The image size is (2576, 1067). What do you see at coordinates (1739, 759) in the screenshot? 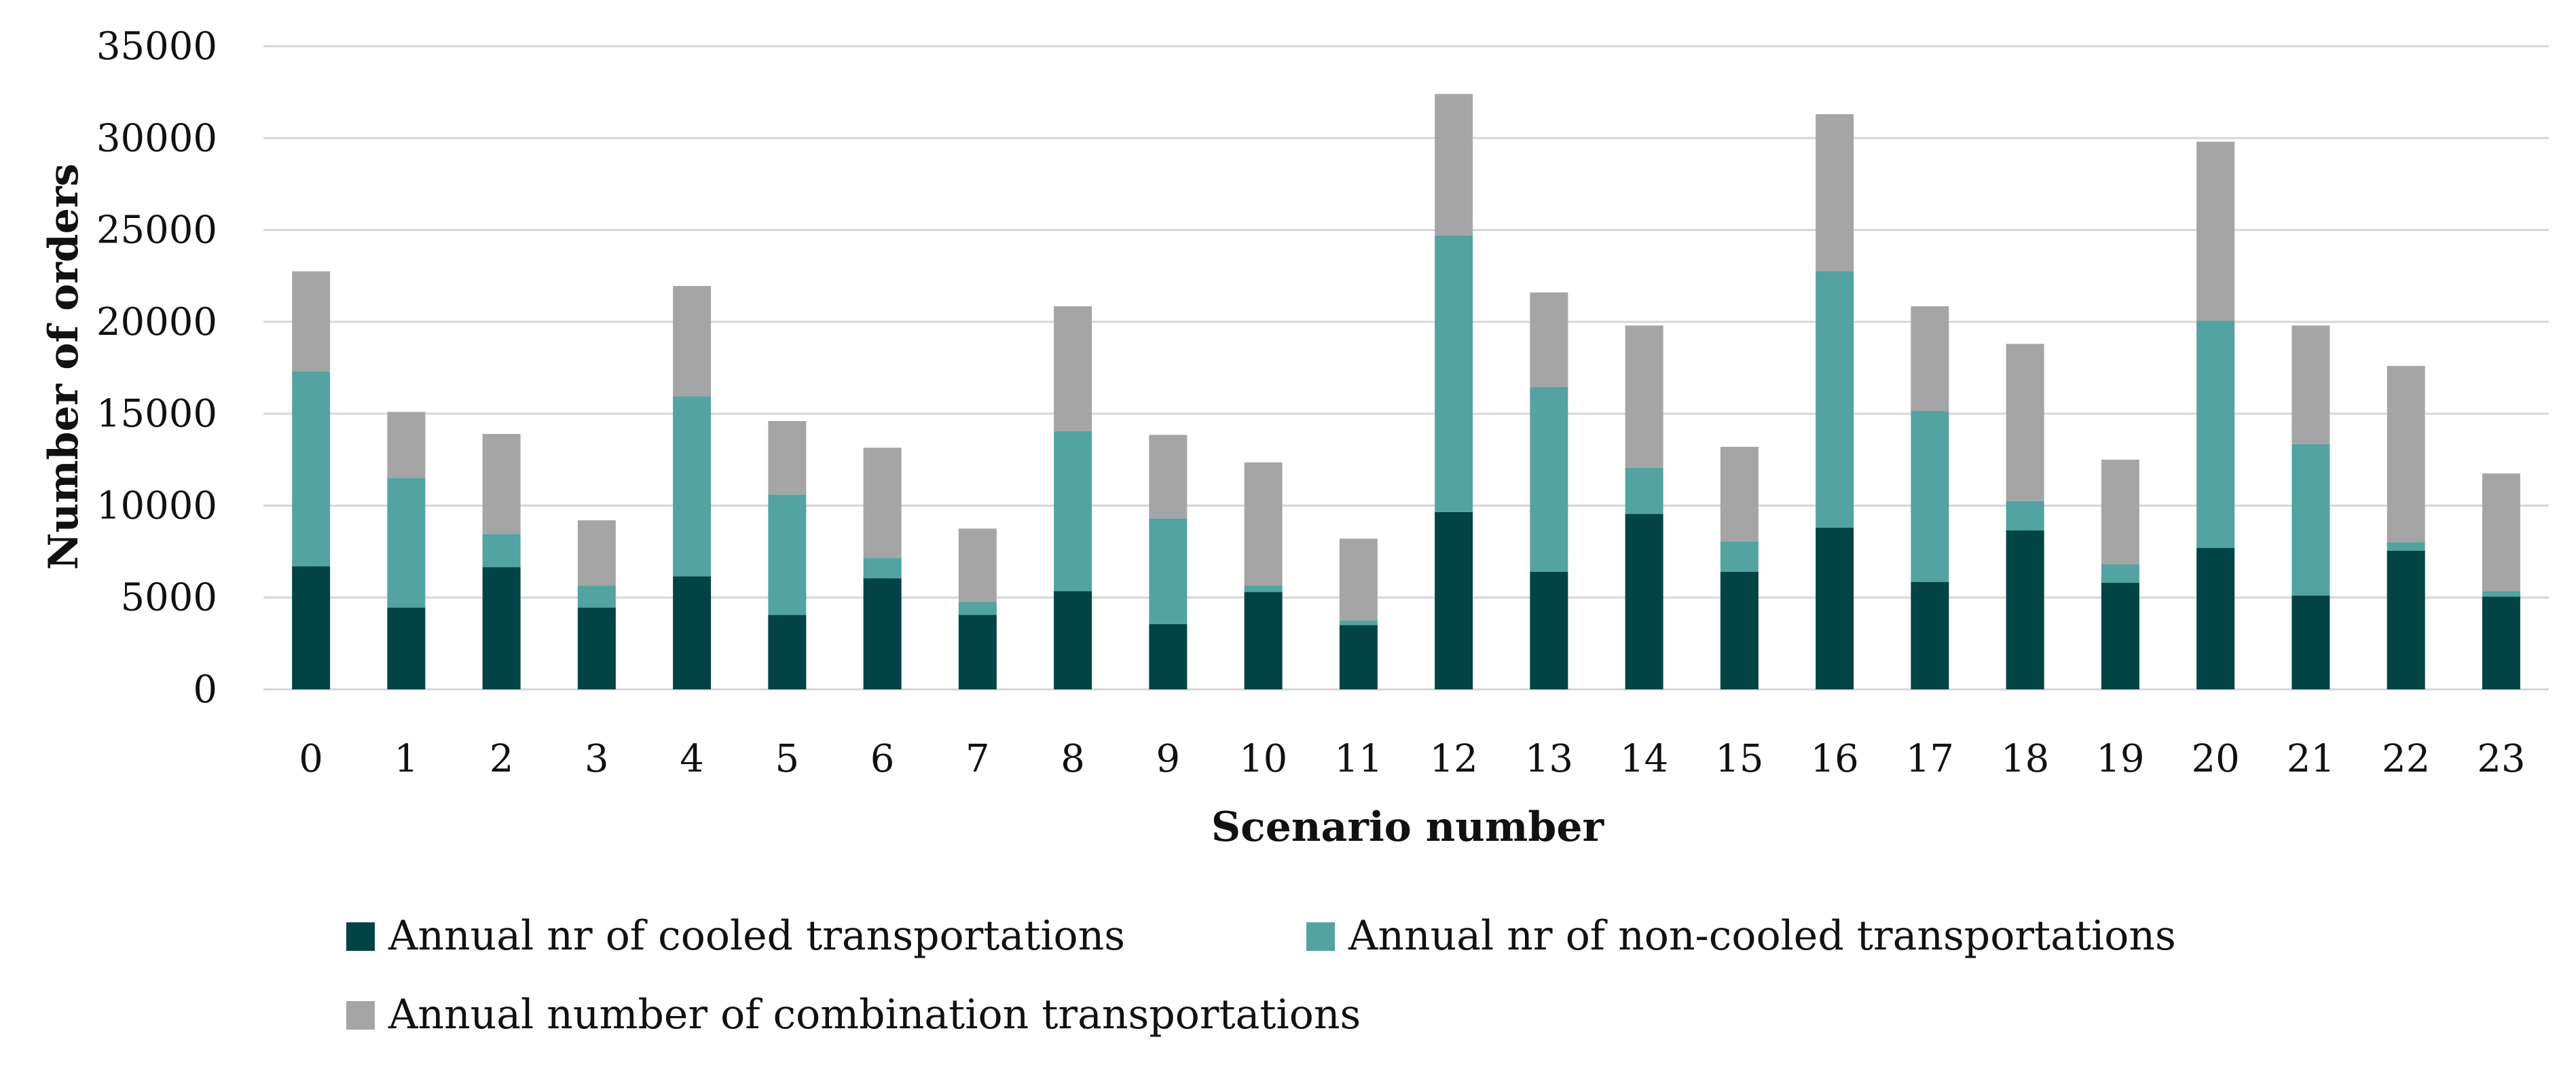
I see `x-tick-label: 15` at bounding box center [1739, 759].